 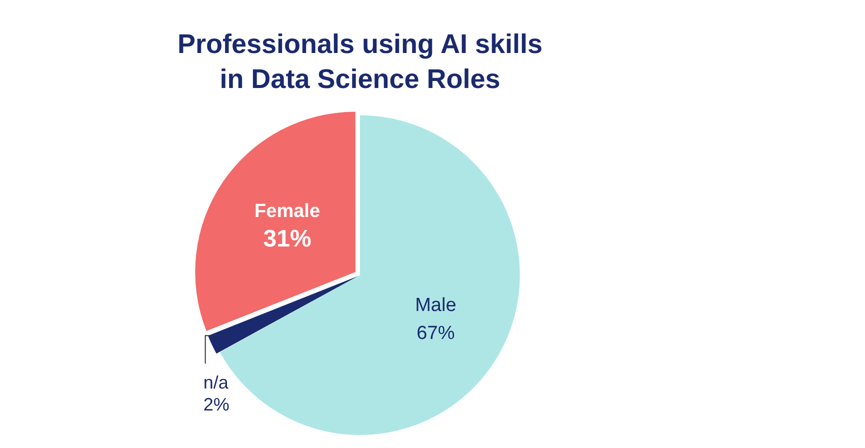 I want to click on slice-label: n/a, so click(x=216, y=382).